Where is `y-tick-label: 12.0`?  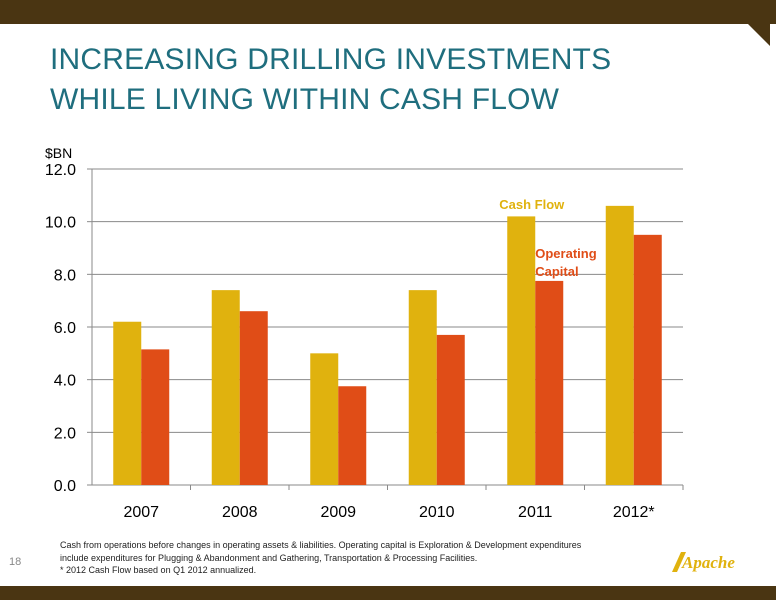
y-tick-label: 12.0 is located at coordinates (60, 170).